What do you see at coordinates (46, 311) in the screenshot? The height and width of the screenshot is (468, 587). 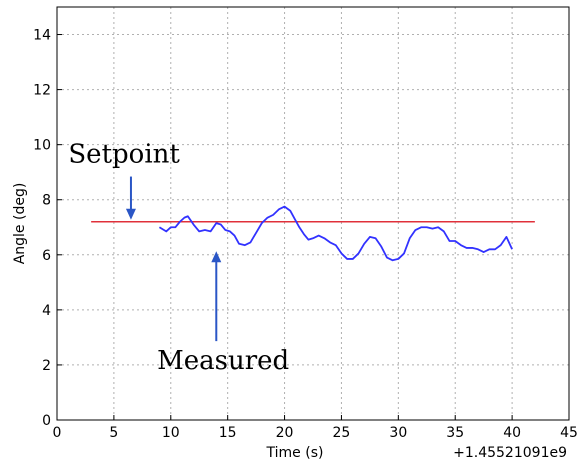 I see `y-tick-label: 4` at bounding box center [46, 311].